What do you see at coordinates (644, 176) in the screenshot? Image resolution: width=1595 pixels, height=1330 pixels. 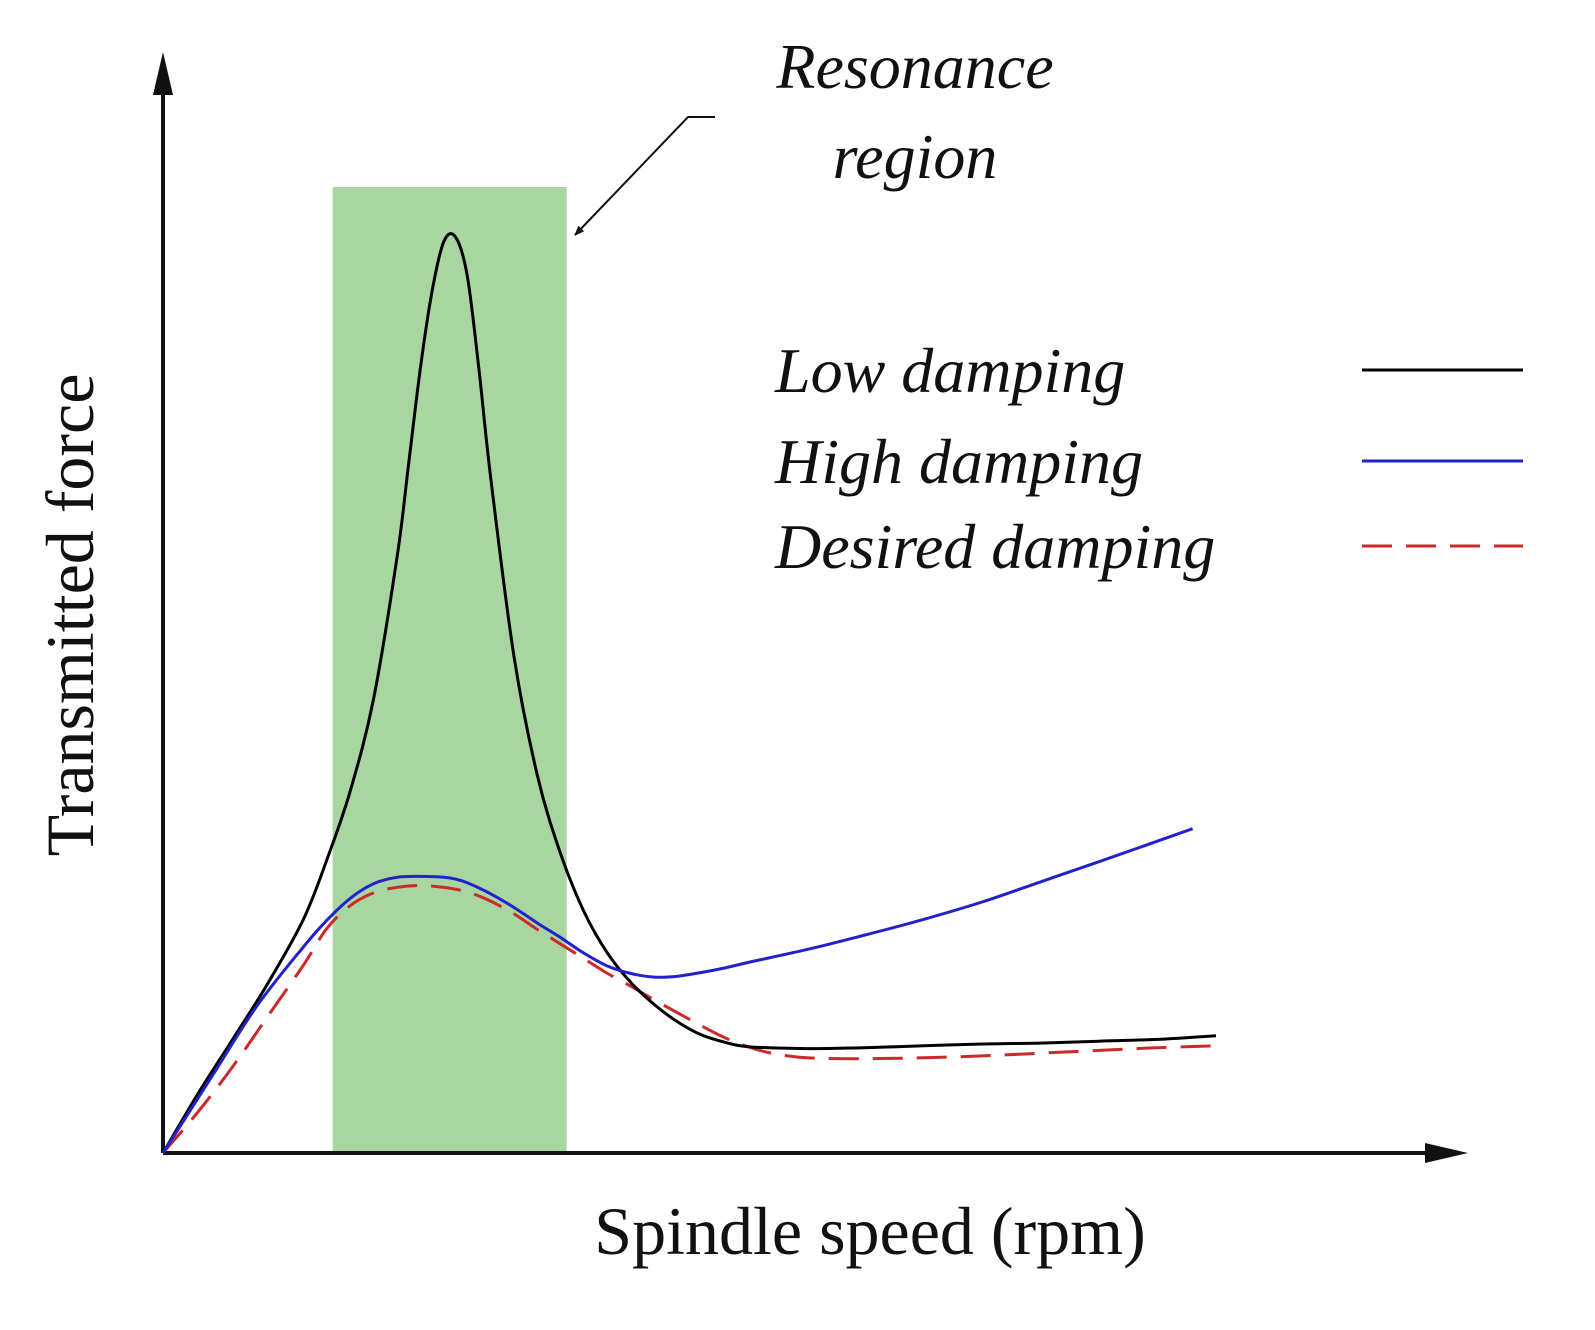 I see `annotation-leader-line` at bounding box center [644, 176].